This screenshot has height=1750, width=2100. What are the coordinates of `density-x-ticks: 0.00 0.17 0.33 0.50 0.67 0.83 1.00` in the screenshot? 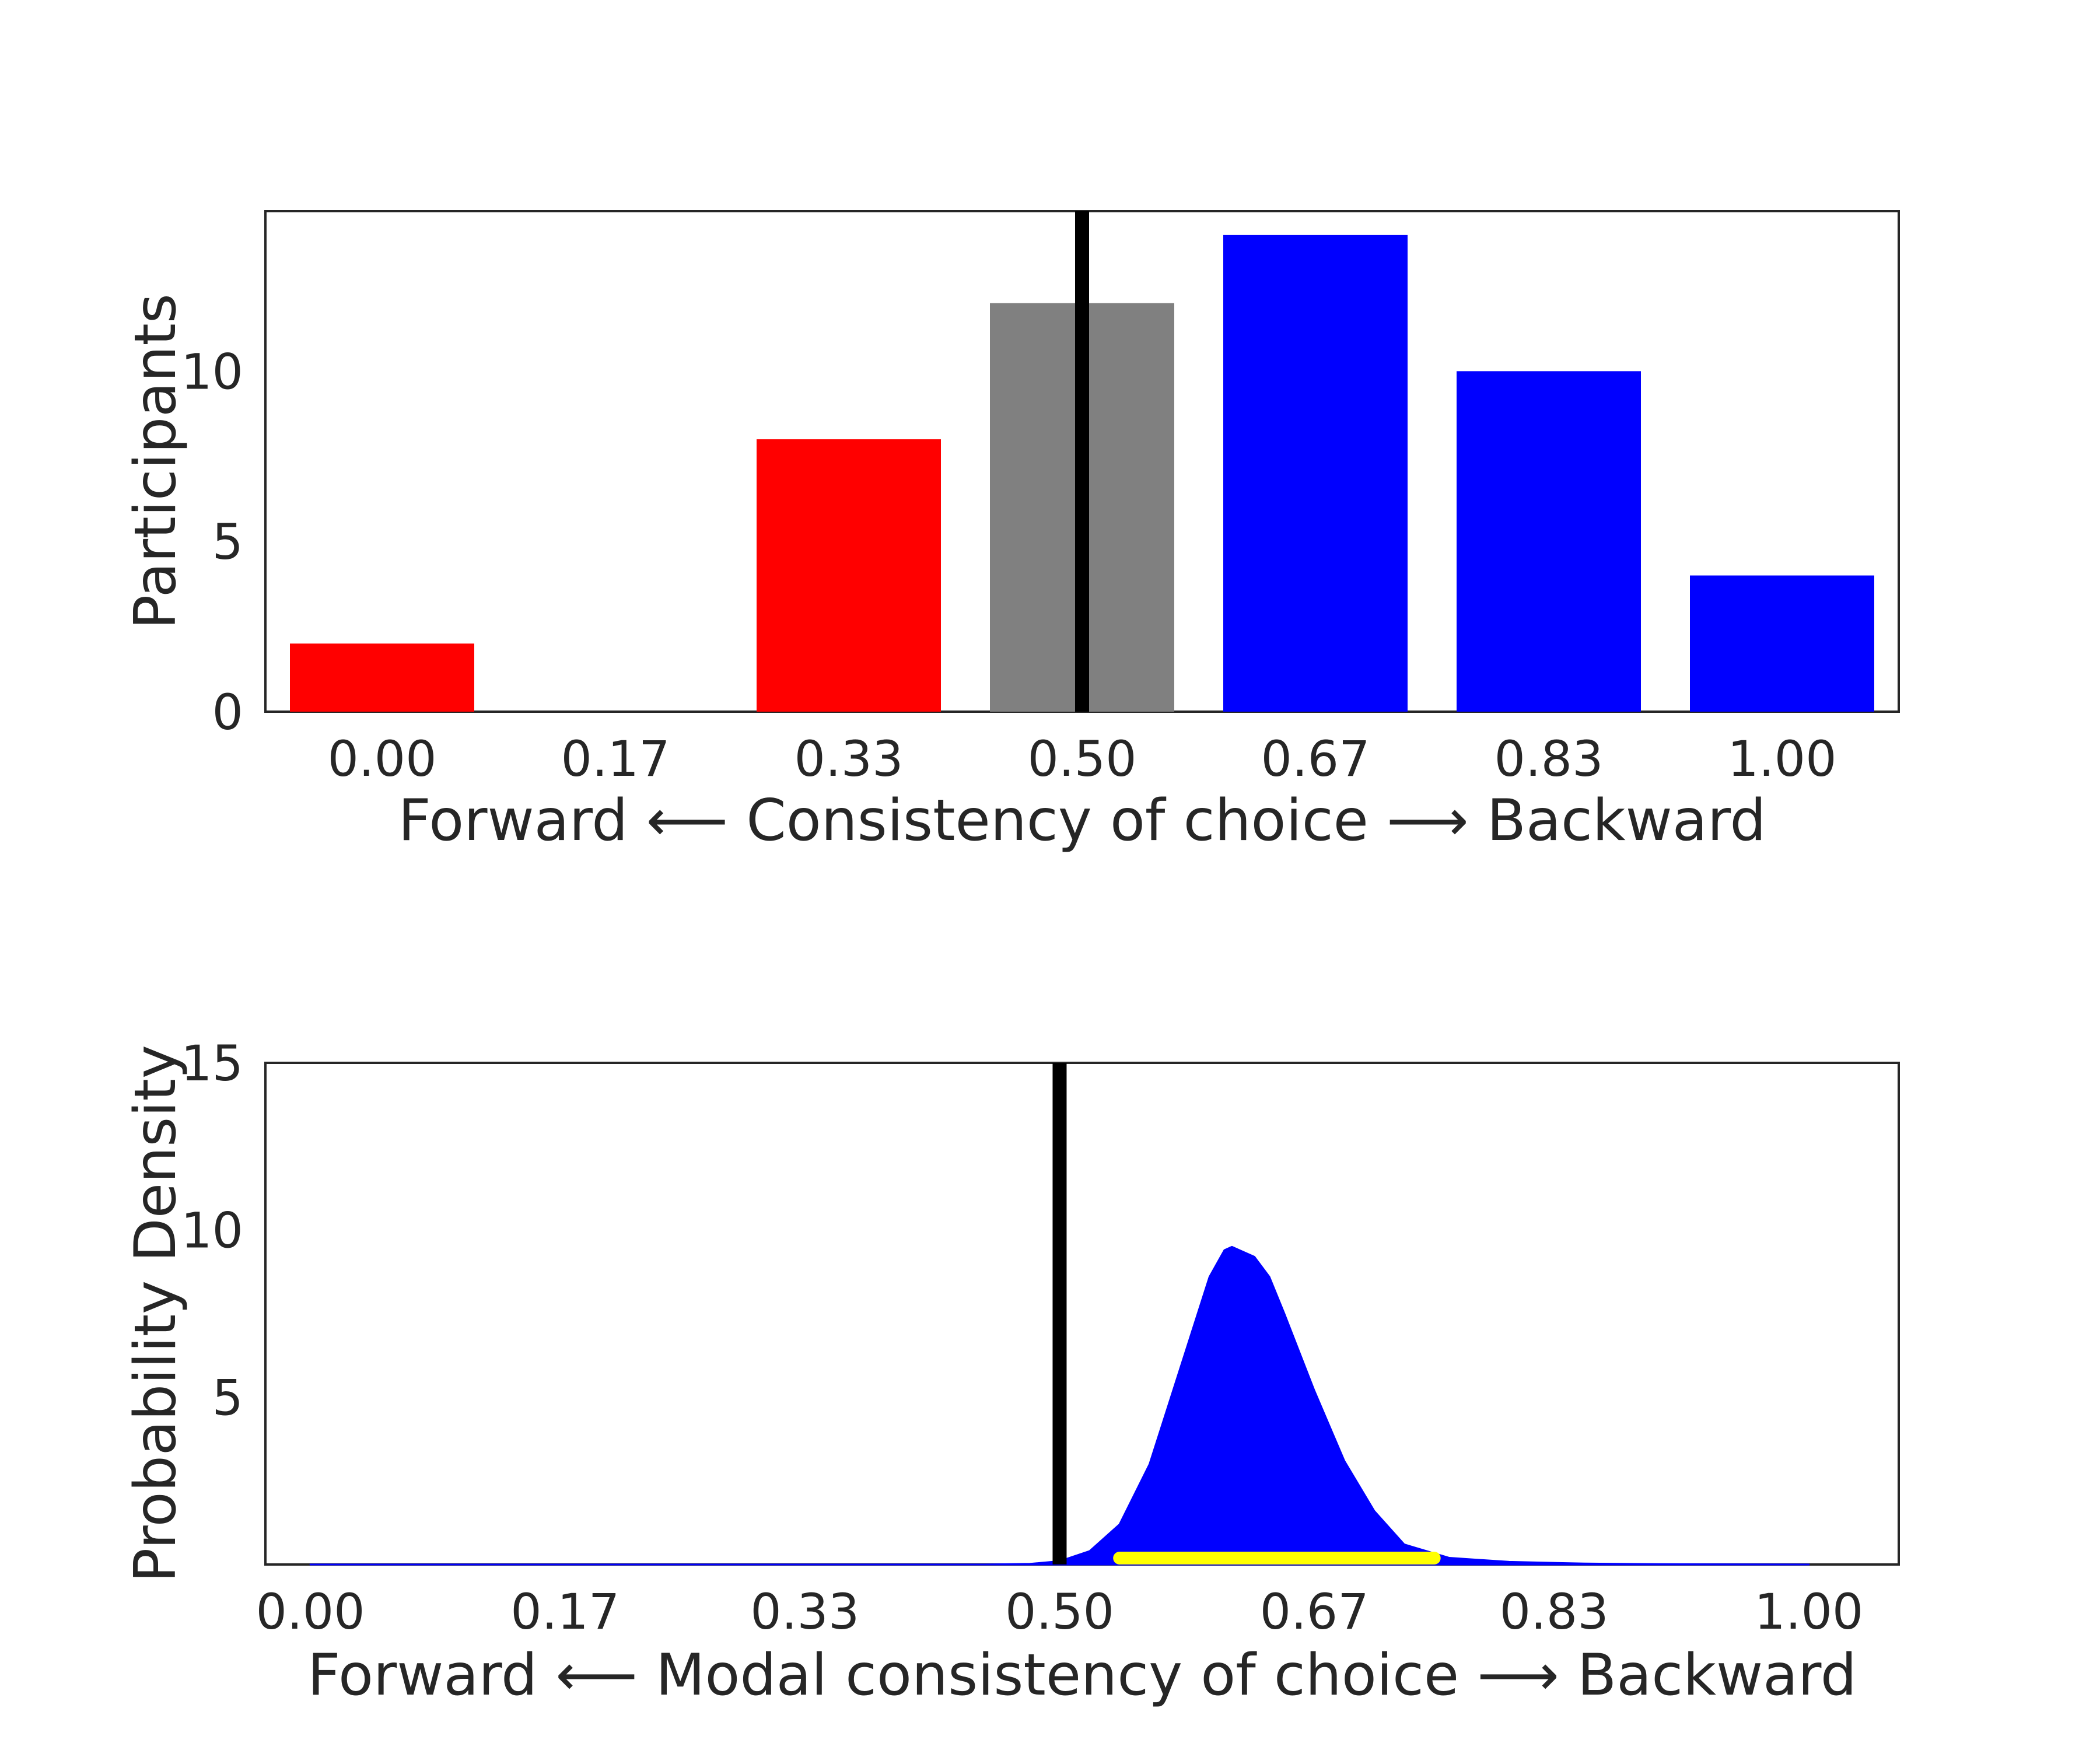 It's located at (1060, 1611).